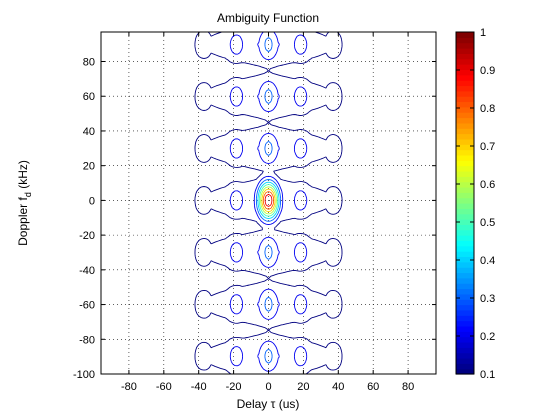 The height and width of the screenshot is (420, 560). Describe the element at coordinates (268, 404) in the screenshot. I see `x-axis-label: Delay τ (us)` at that location.